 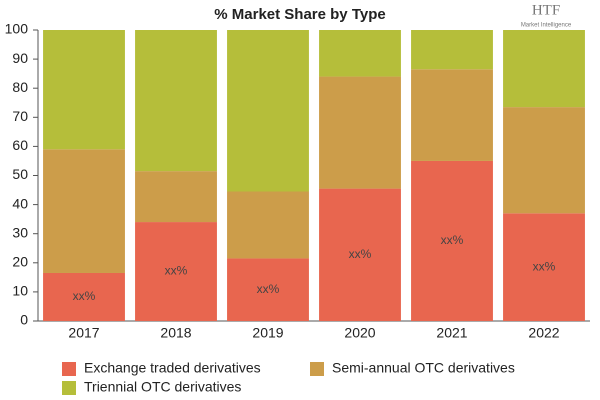 I want to click on legend-label: Exchange traded derivatives, so click(x=172, y=368).